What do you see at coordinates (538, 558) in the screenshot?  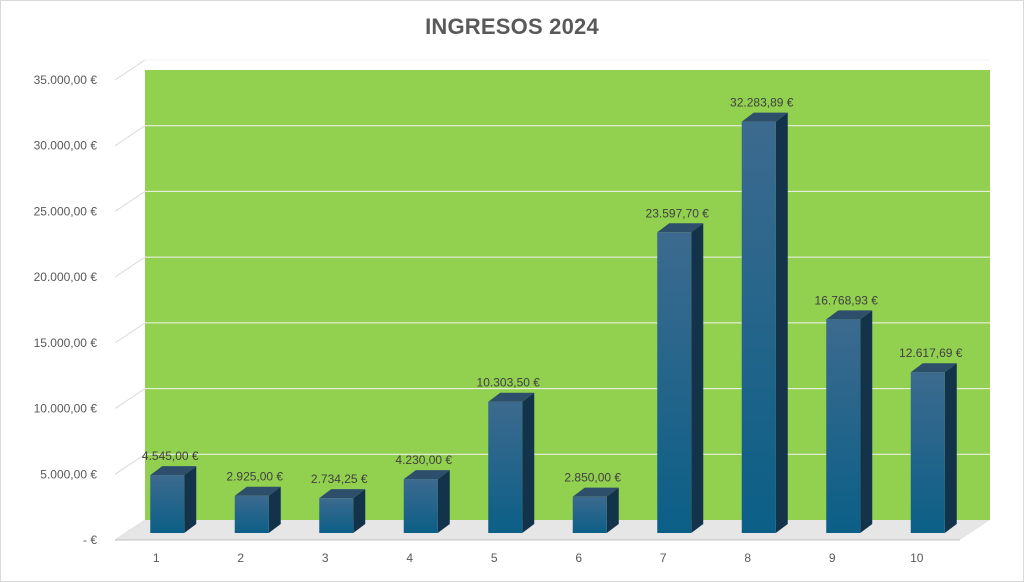 I see `x-axis: 1 2 3 4 5 6 7 8 9 10` at bounding box center [538, 558].